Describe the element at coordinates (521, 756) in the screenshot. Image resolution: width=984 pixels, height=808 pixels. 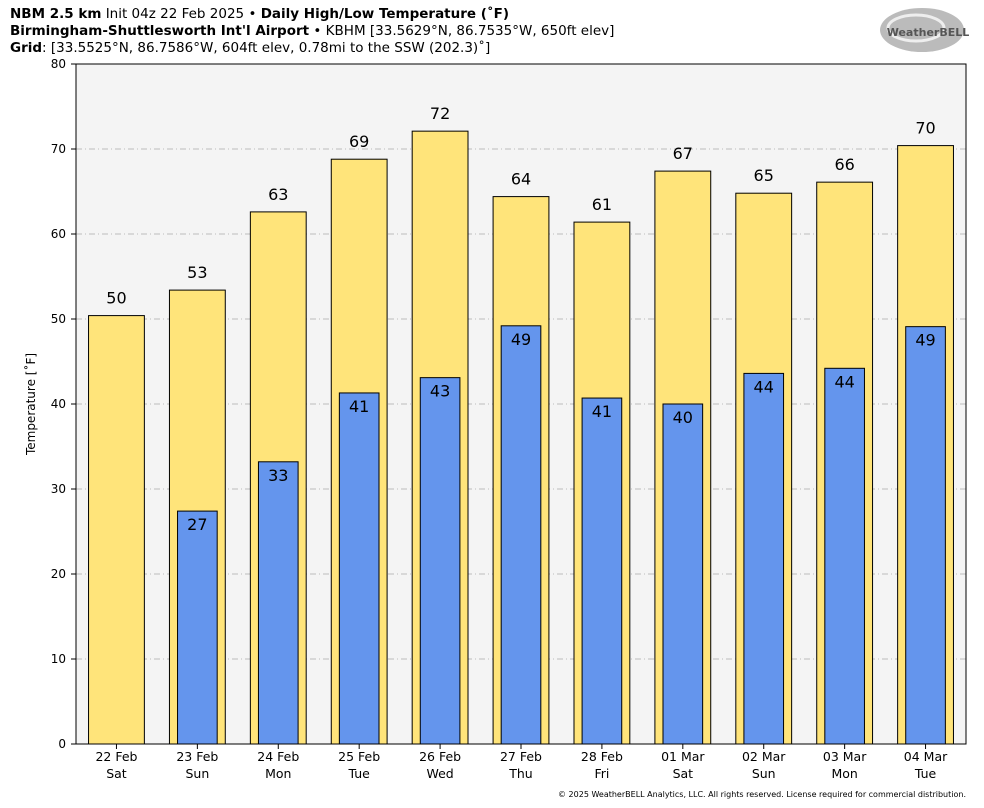
I see `x-tick-label: 27 Feb` at that location.